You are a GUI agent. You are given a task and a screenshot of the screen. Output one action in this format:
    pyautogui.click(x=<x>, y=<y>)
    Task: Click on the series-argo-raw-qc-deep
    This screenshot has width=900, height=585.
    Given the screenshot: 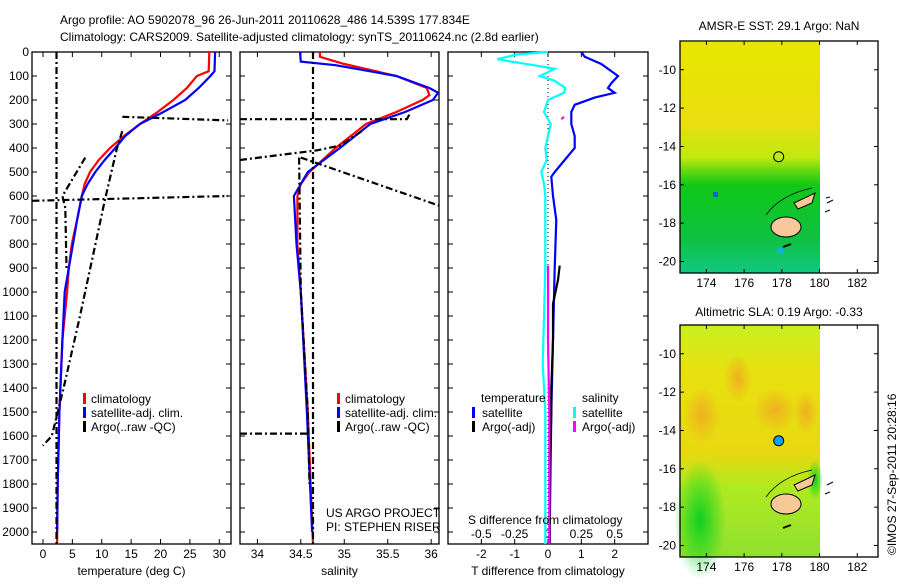 What is the action you would take?
    pyautogui.click(x=370, y=181)
    